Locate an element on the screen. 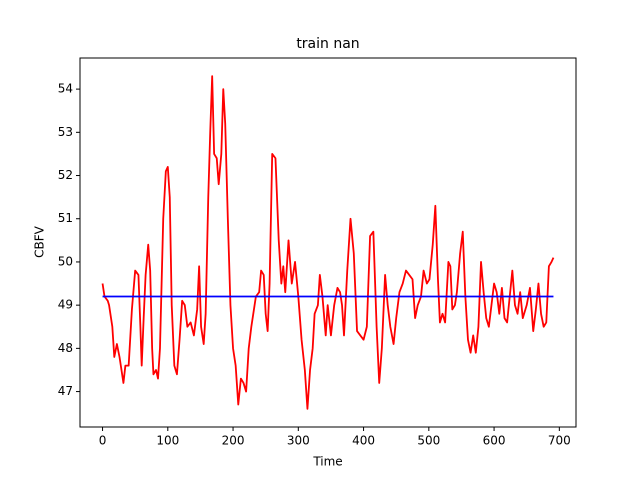 The height and width of the screenshot is (480, 640). y-tick-label: 53 is located at coordinates (65, 132).